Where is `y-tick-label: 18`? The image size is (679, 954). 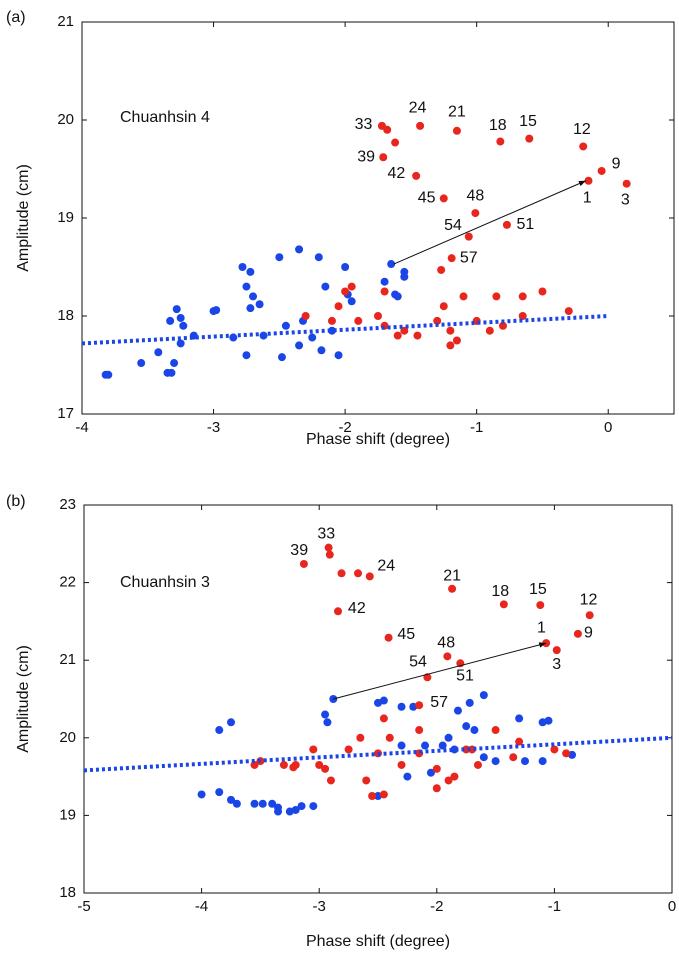 y-tick-label: 18 is located at coordinates (67, 892).